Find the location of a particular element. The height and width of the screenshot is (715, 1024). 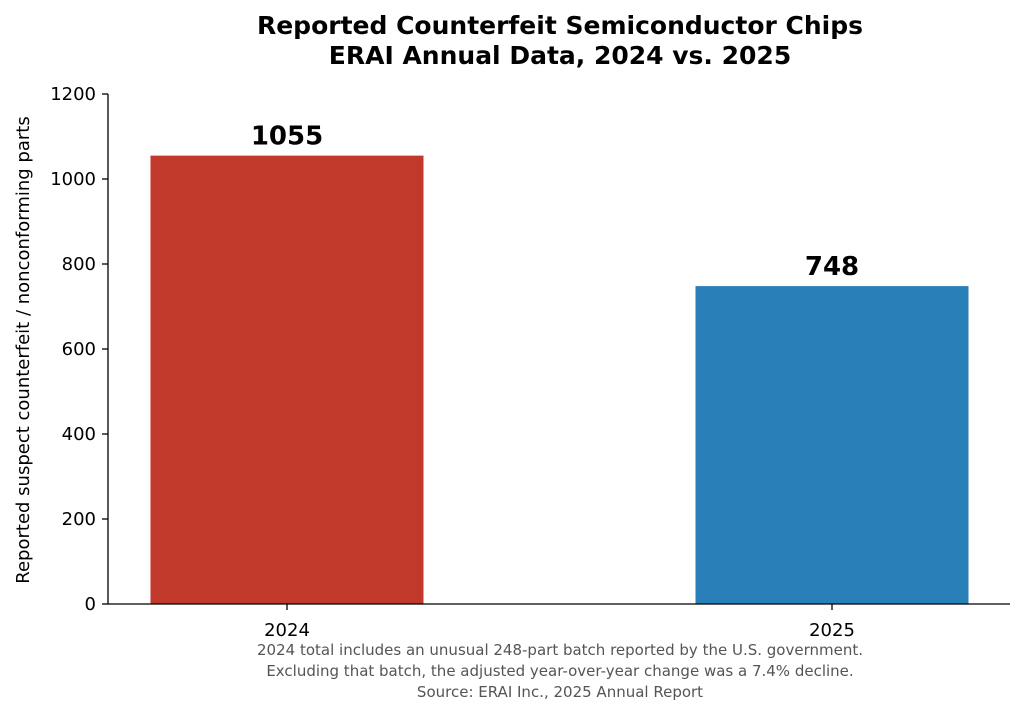

x-tick-label-2025: 2025 is located at coordinates (832, 630).